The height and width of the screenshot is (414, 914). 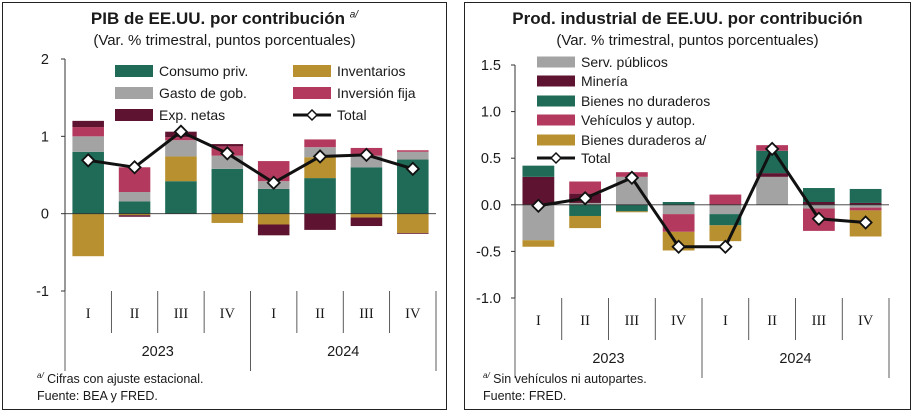 What do you see at coordinates (624, 62) in the screenshot?
I see `ip-legend-label: Serv. públicos` at bounding box center [624, 62].